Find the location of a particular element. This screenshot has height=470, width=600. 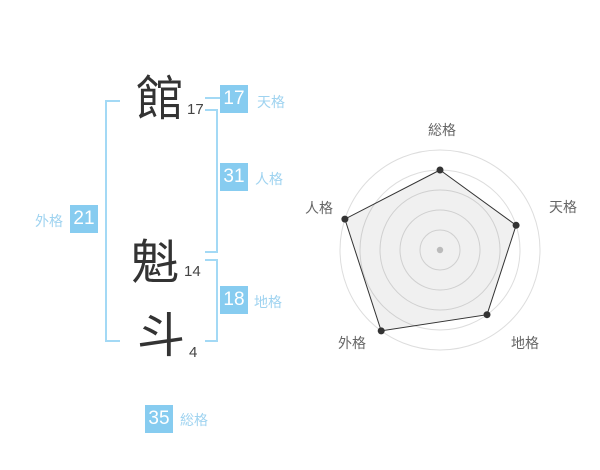

gaikaku-value-badge: 21 is located at coordinates (84, 219).